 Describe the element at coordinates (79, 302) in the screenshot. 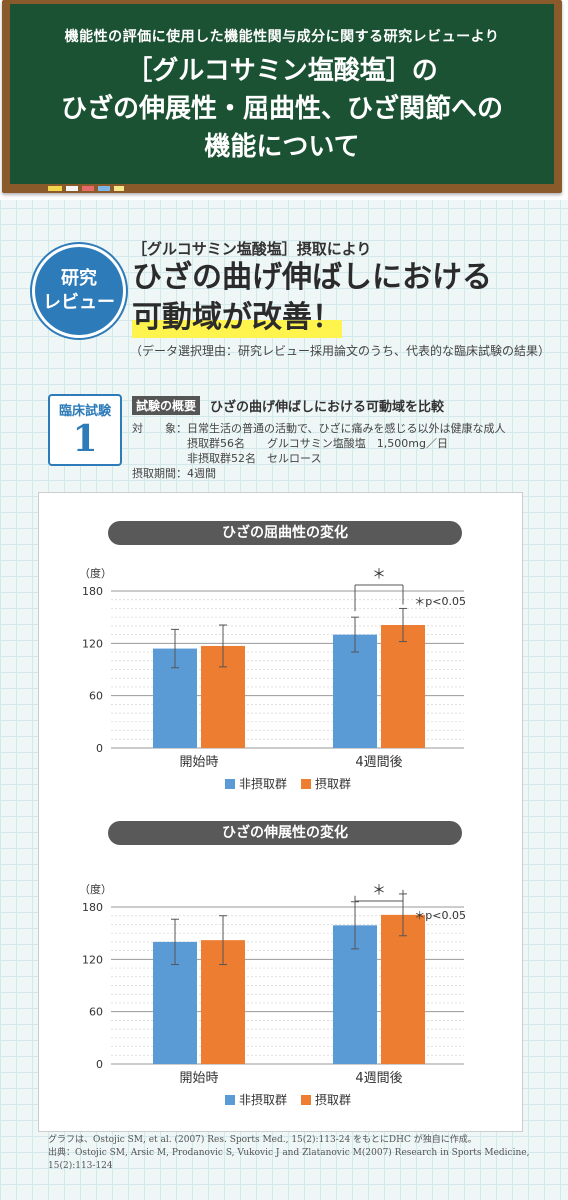

I see `badge-line2: レビュー` at that location.